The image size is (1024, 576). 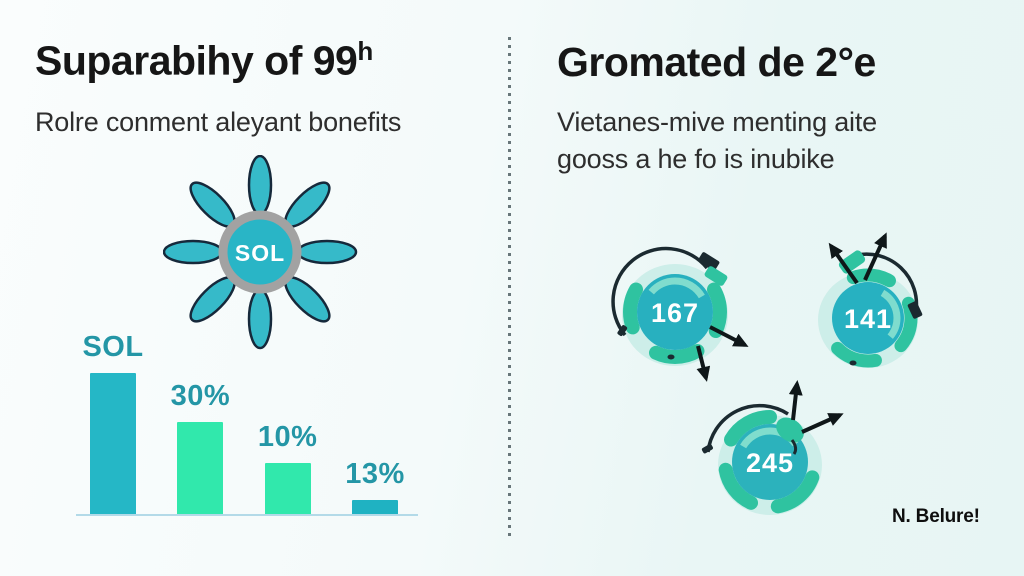 I want to click on arrow-up-left, so click(x=843, y=263).